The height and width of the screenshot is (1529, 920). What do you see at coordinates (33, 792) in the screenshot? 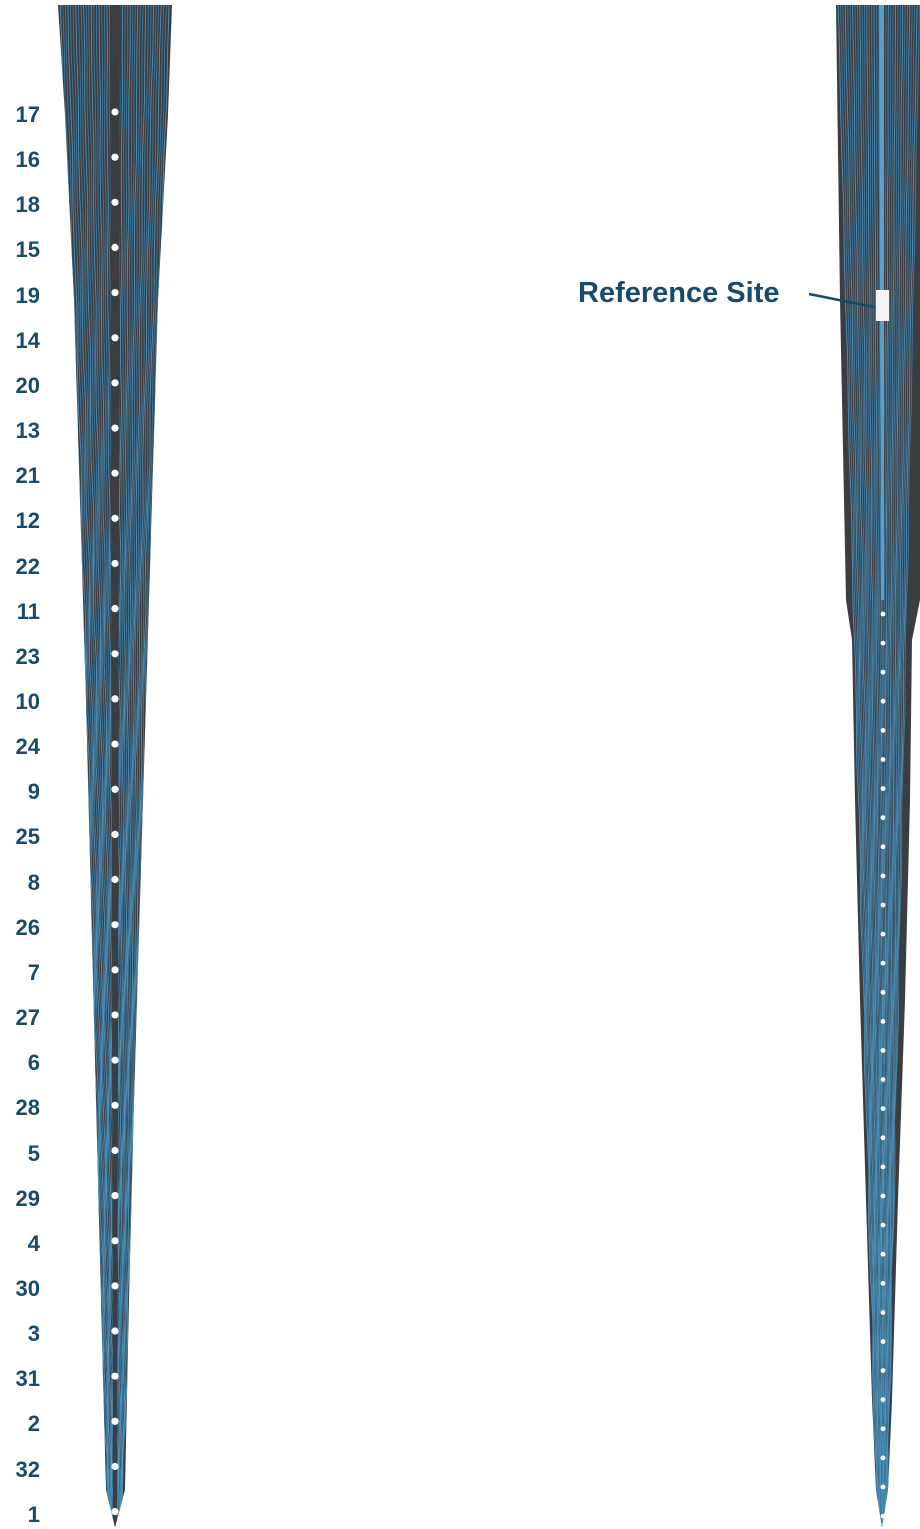
I see `site-number-label: 9` at bounding box center [33, 792].